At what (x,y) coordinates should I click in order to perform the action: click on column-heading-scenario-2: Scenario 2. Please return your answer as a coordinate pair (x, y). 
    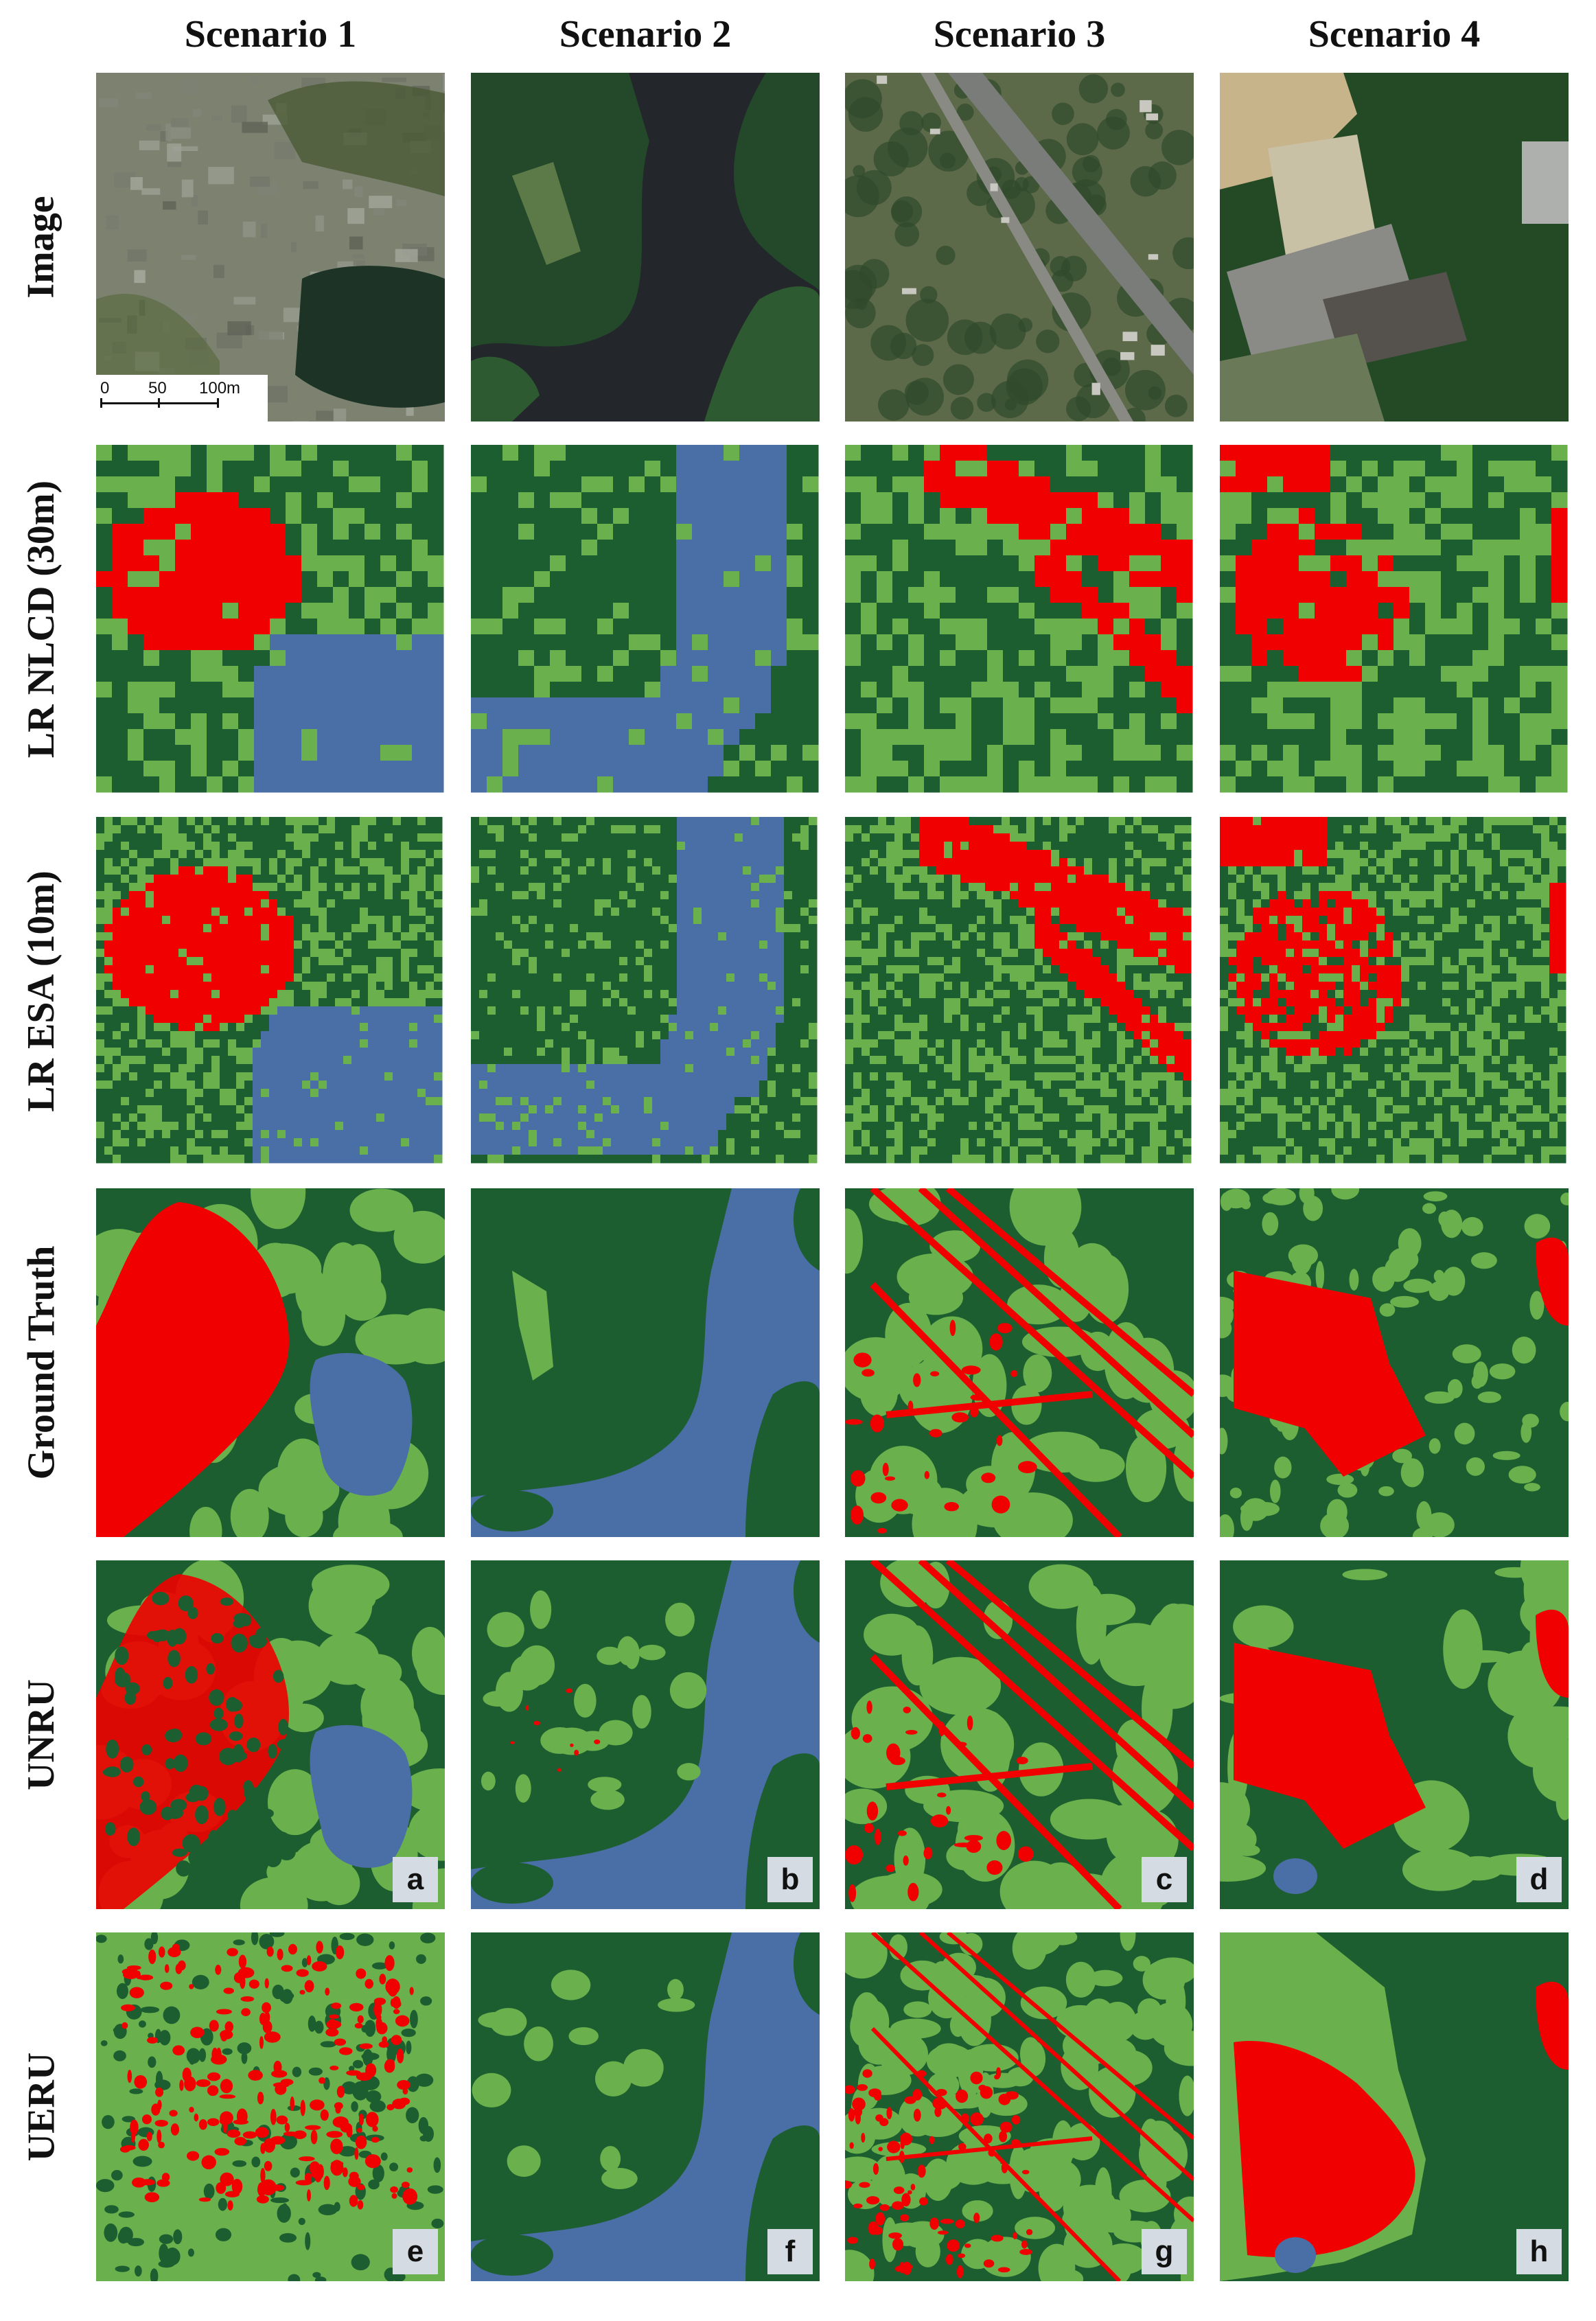
    Looking at the image, I should click on (645, 34).